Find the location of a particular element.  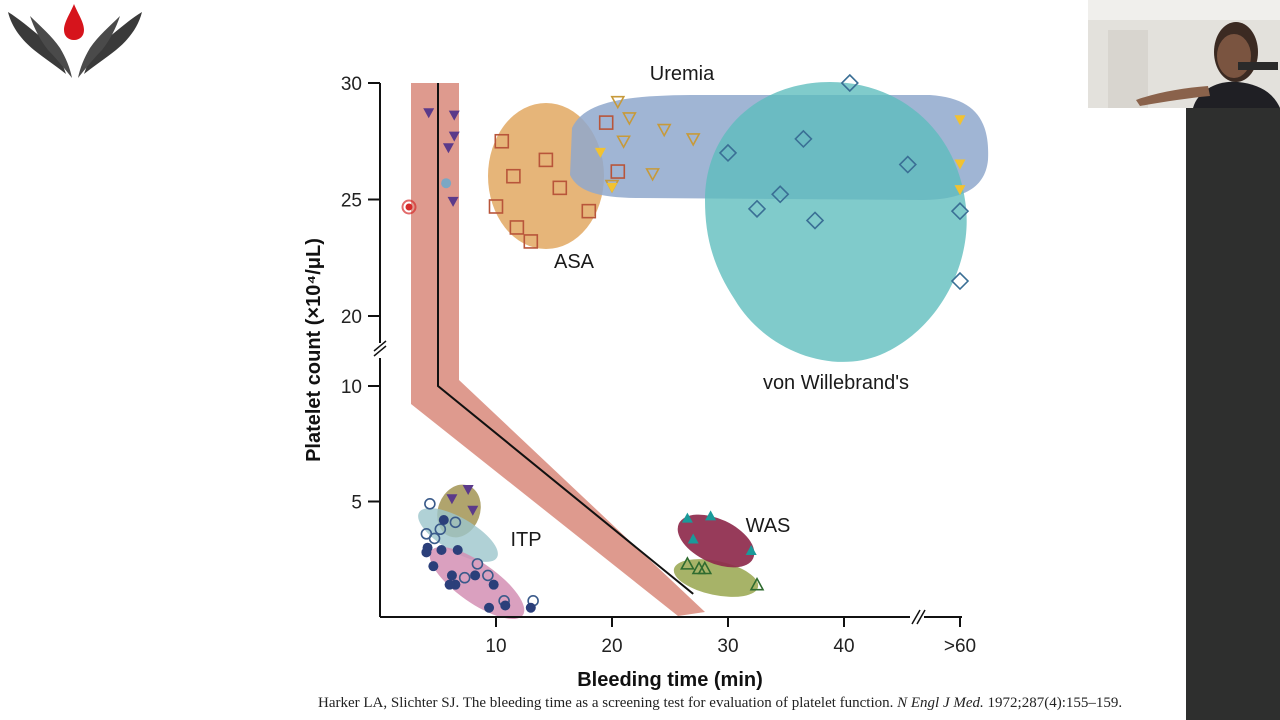

logo-left-inner is located at coordinates (51, 47).